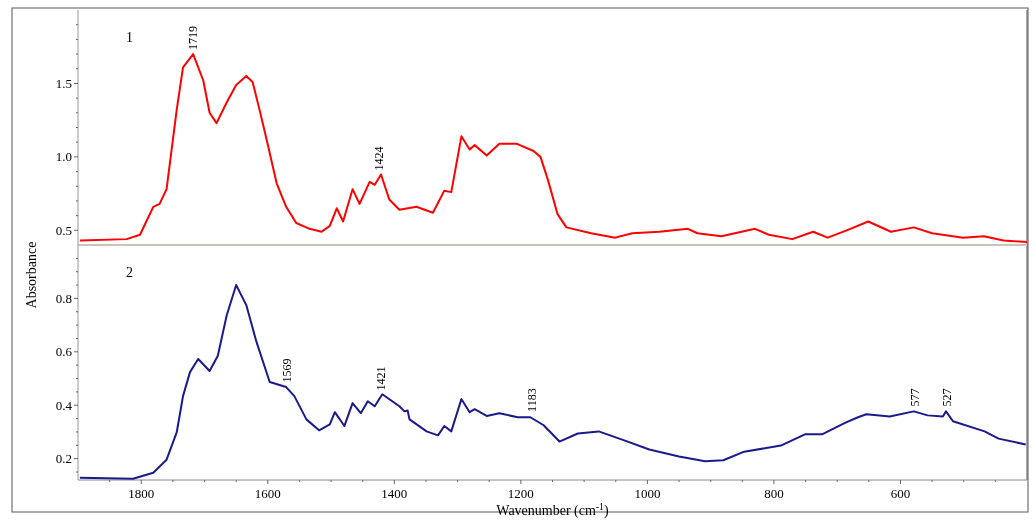  Describe the element at coordinates (381, 378) in the screenshot. I see `annotation: 1421` at that location.